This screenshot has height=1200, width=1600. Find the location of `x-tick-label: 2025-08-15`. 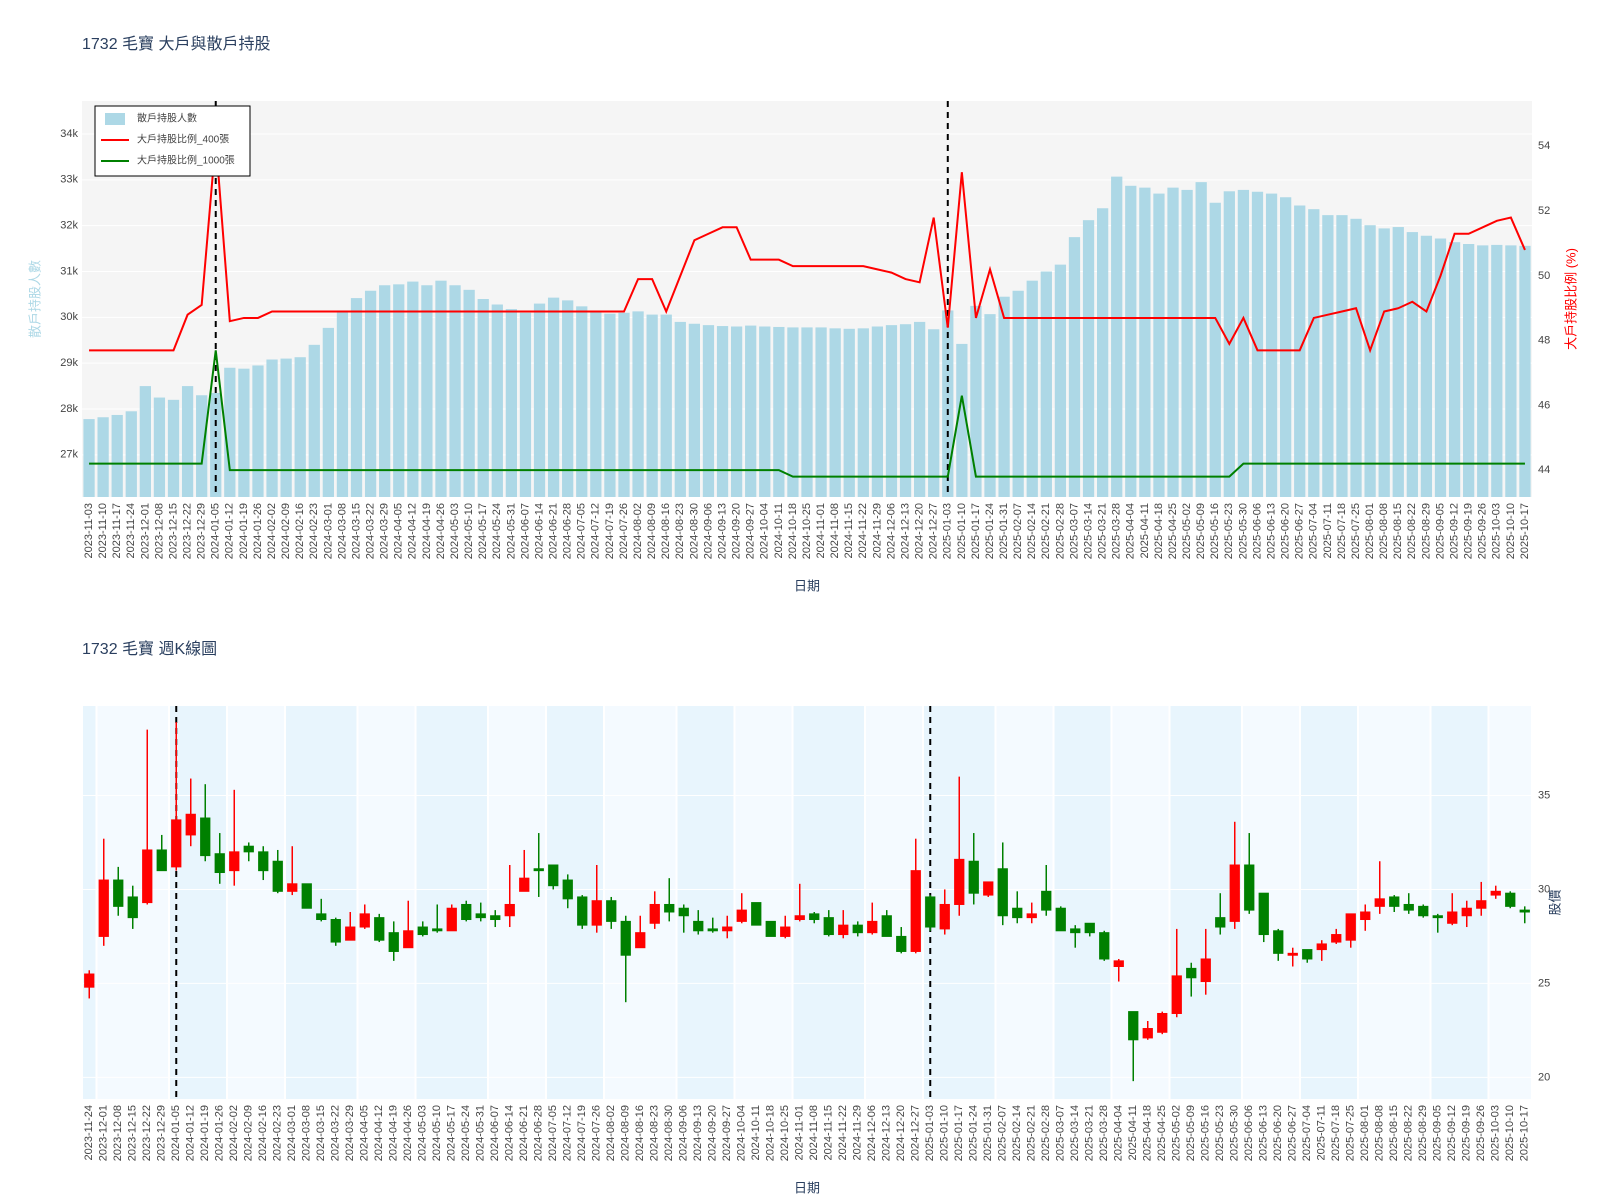

x-tick-label: 2025-08-15 is located at coordinates (1398, 531).